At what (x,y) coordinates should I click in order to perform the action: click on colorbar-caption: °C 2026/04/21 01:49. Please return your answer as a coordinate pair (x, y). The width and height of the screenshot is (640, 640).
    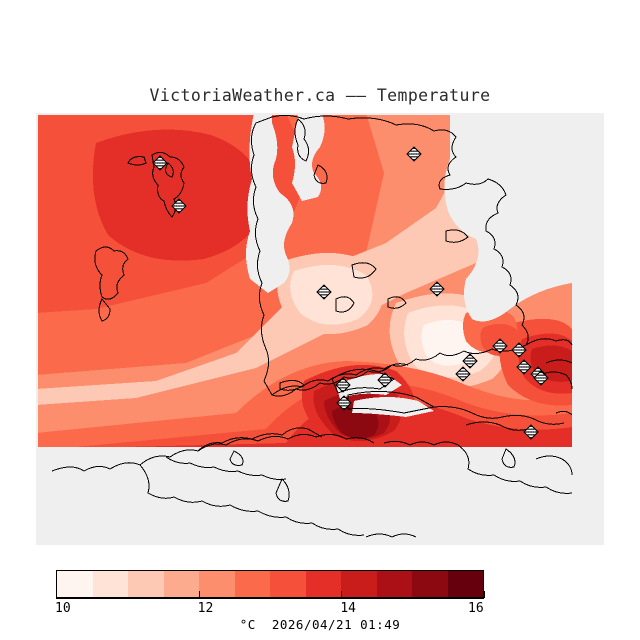
    Looking at the image, I should click on (320, 624).